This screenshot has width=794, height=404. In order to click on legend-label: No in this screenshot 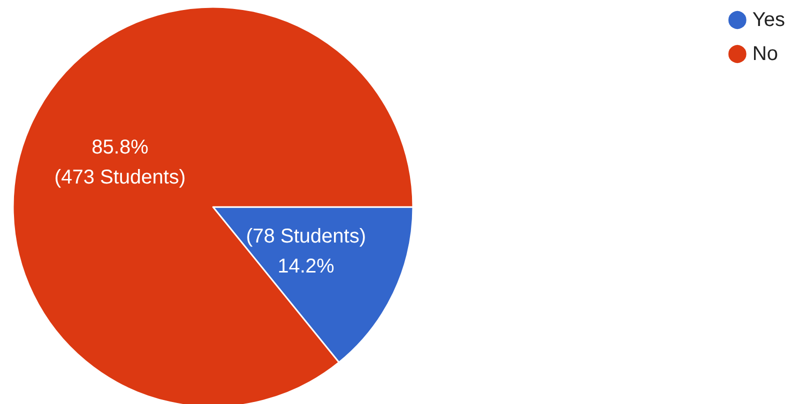, I will do `click(765, 54)`.